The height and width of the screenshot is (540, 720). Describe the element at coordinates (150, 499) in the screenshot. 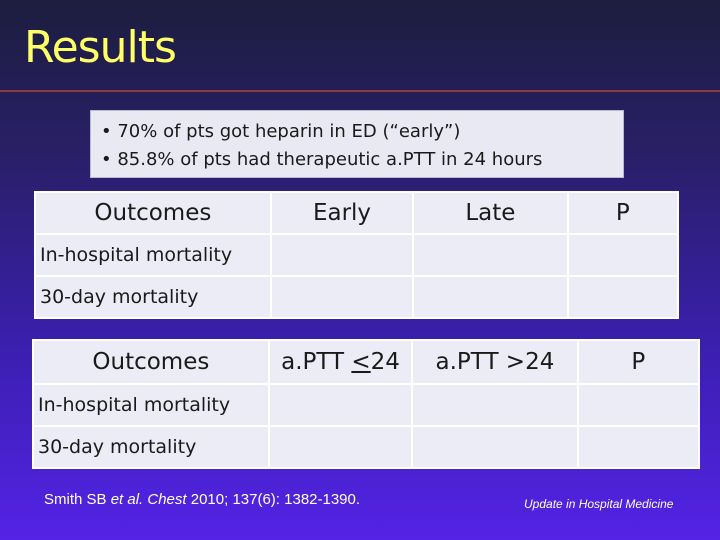

I see `citation-journal: et al. Chest` at that location.